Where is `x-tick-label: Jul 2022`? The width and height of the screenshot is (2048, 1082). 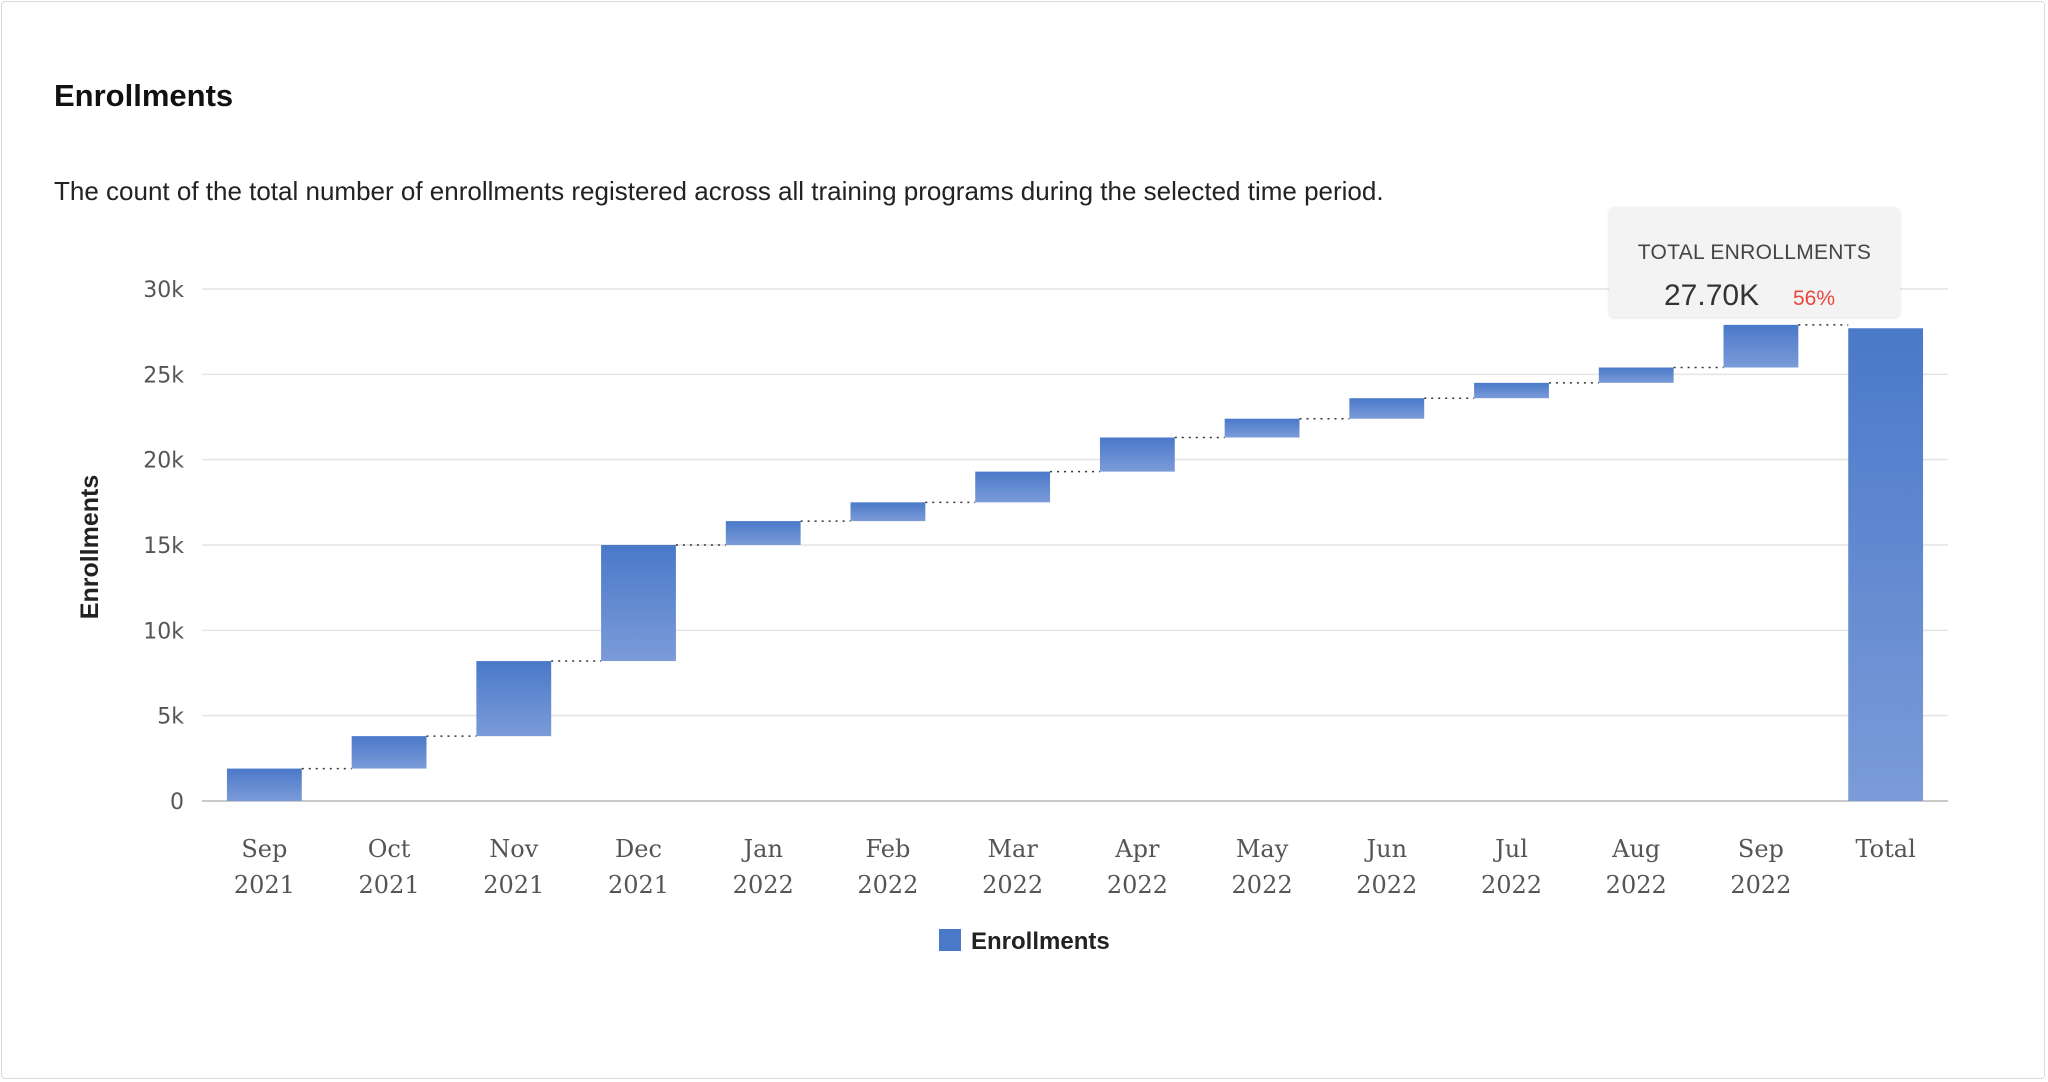
x-tick-label: Jul 2022 is located at coordinates (1511, 867).